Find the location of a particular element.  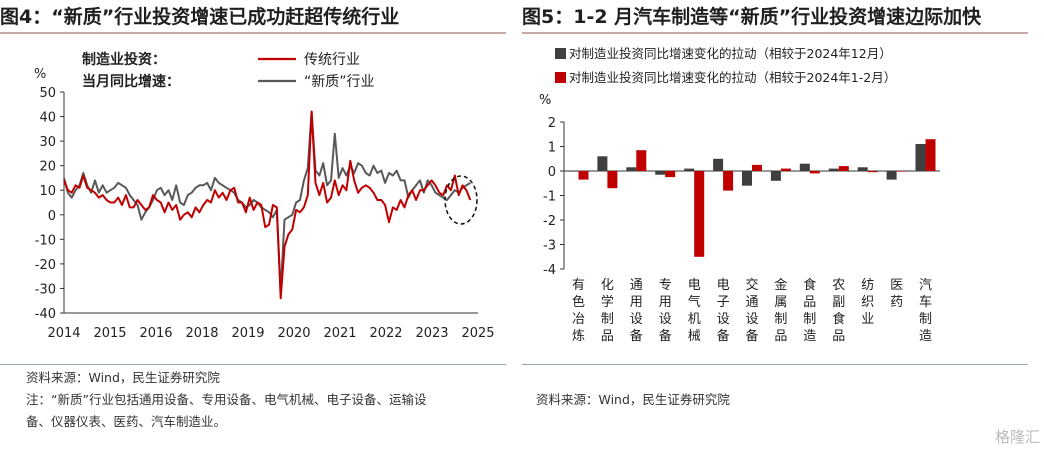

left-x-tick-label: 2022 is located at coordinates (385, 333).